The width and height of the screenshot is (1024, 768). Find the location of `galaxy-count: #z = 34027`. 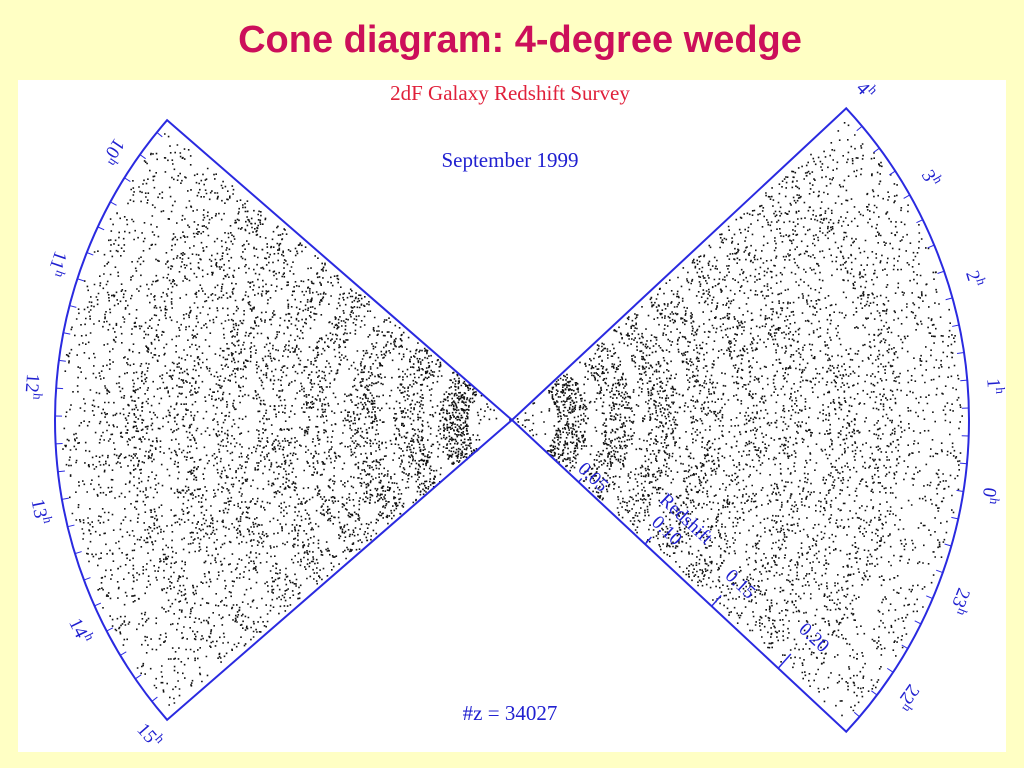

galaxy-count: #z = 34027 is located at coordinates (510, 713).